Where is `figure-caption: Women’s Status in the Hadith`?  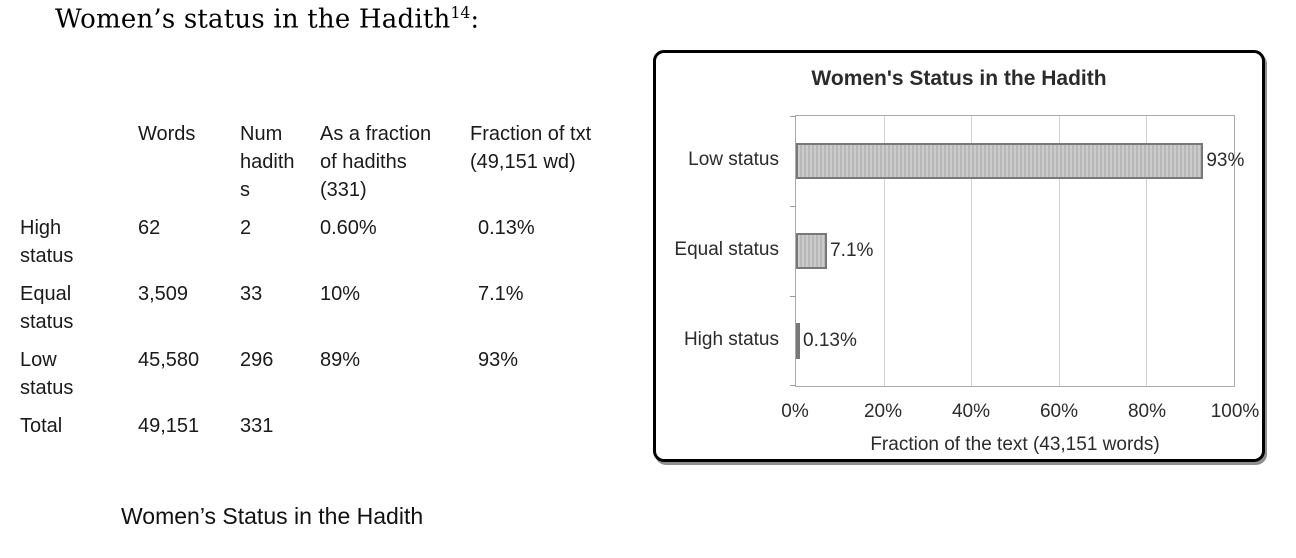 figure-caption: Women’s Status in the Hadith is located at coordinates (272, 516).